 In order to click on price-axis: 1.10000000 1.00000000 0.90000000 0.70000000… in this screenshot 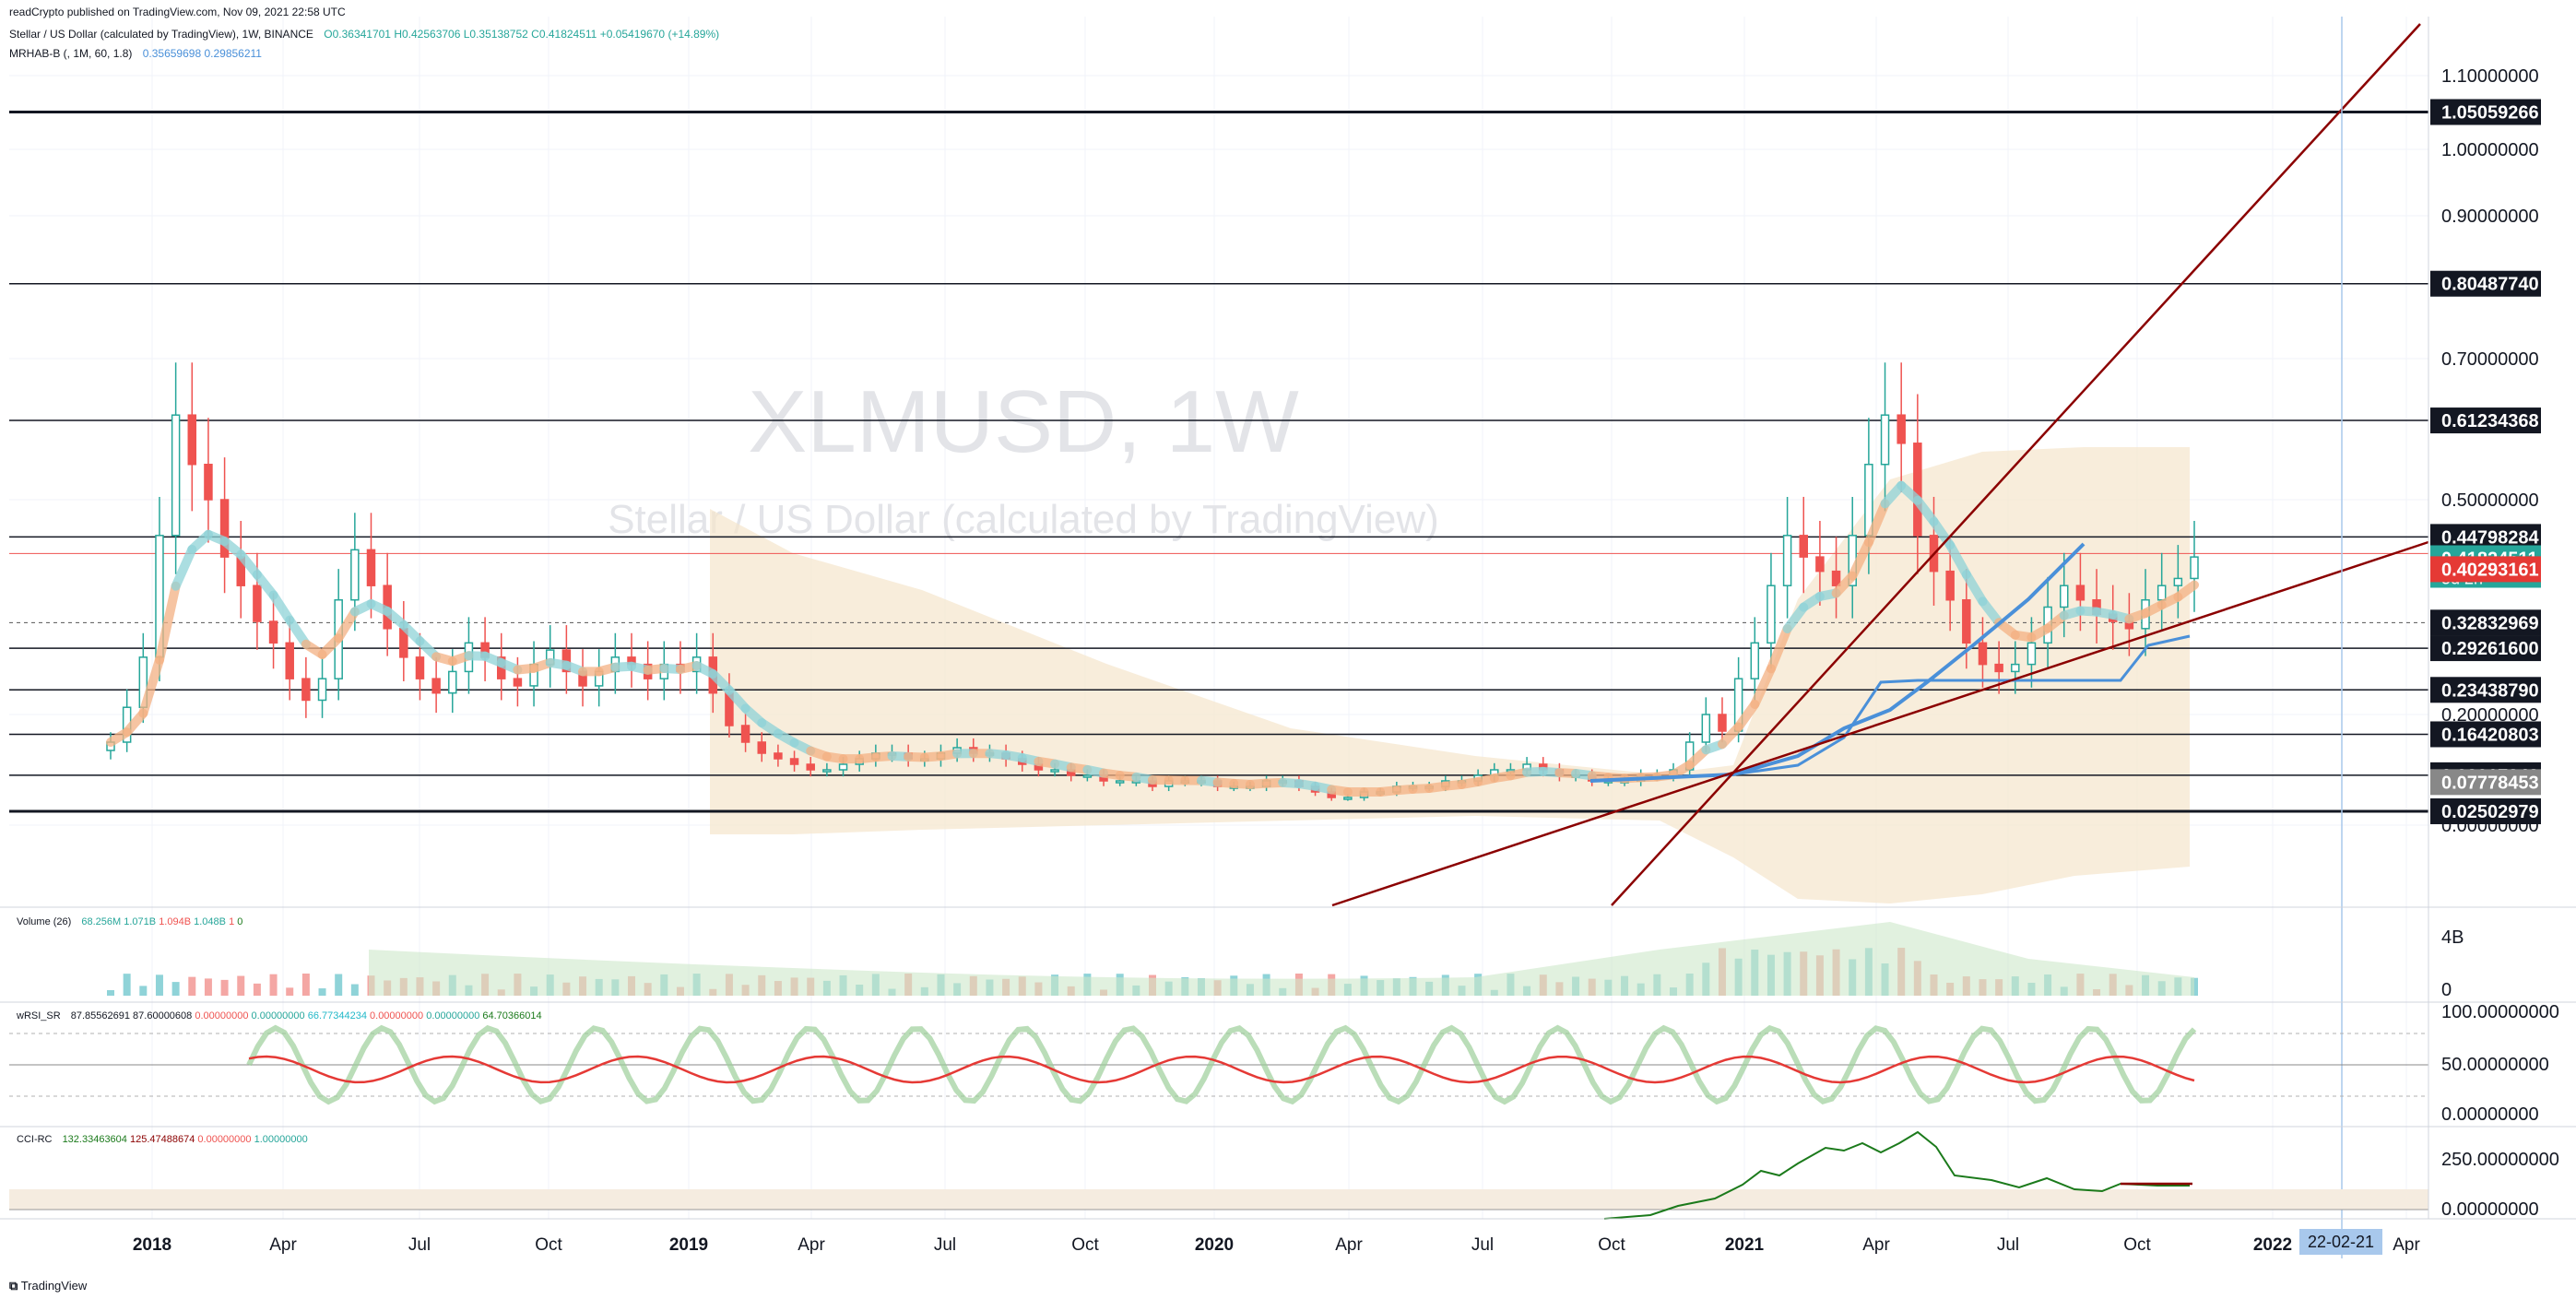, I will do `click(2493, 619)`.